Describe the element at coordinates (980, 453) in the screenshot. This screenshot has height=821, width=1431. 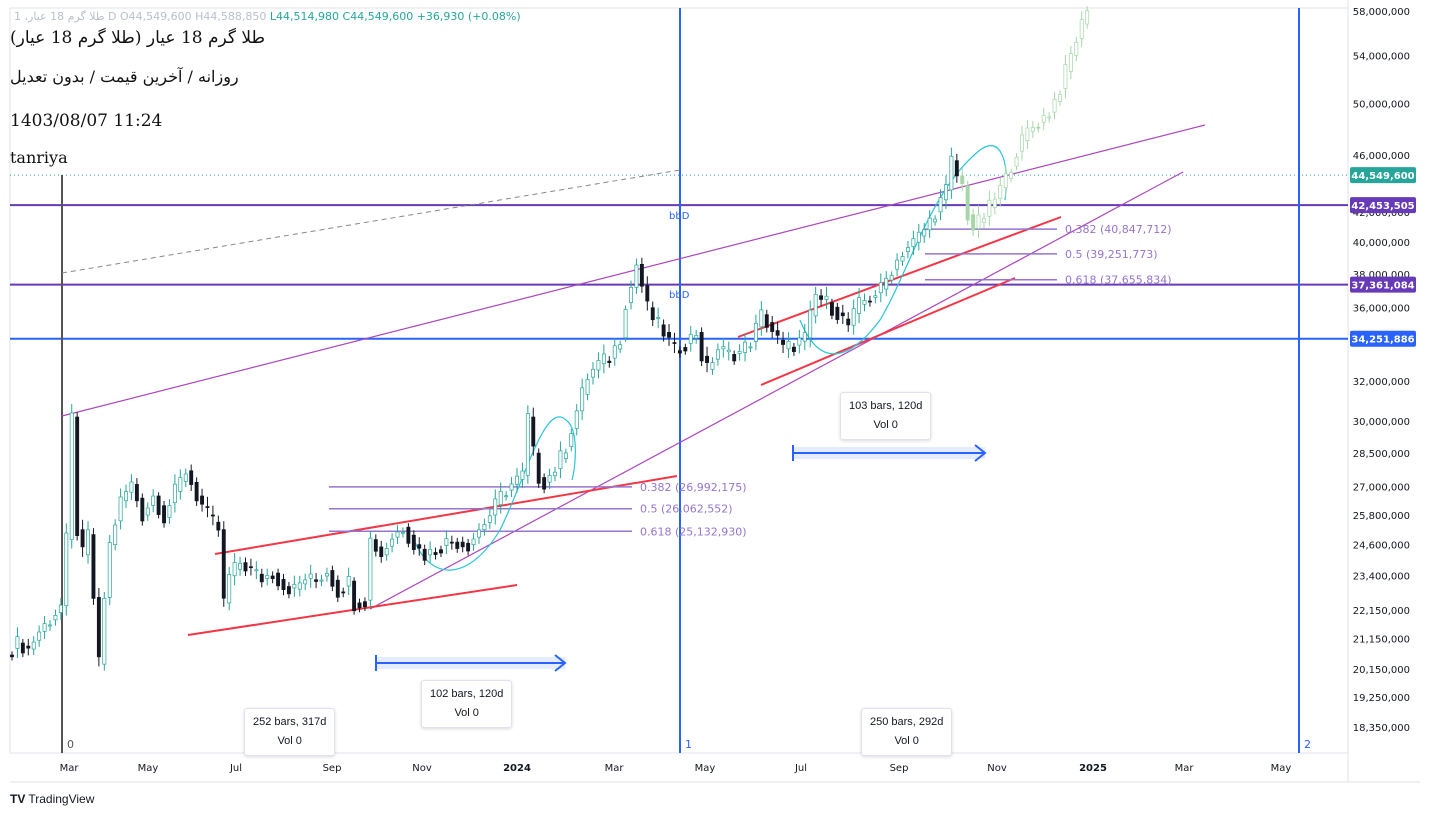
I see `range-measure-arrowhead` at that location.